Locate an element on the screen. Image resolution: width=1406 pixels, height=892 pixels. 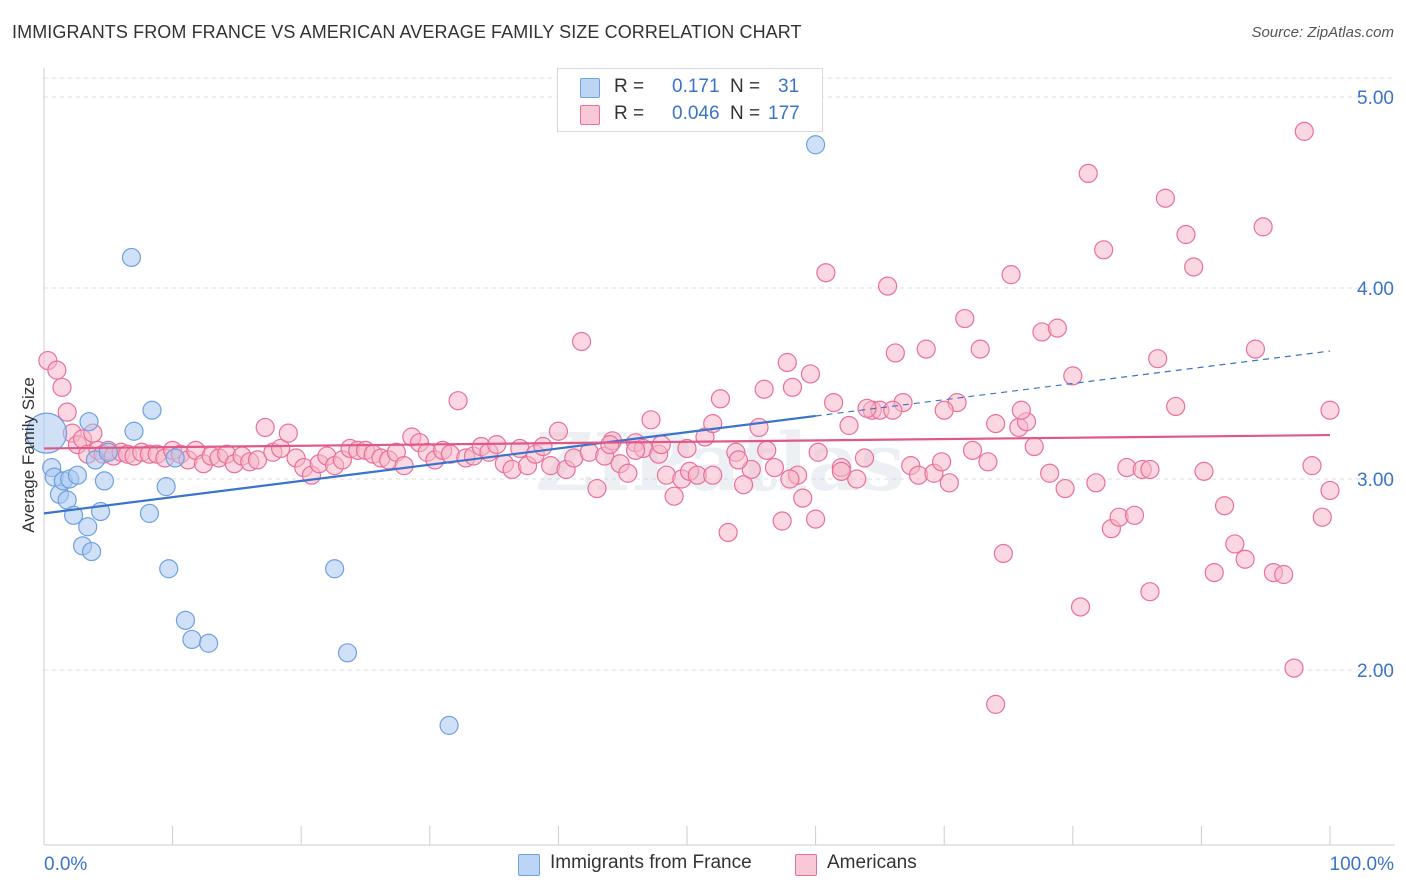
source-label: Source: ZipAtlas.com is located at coordinates (1322, 32).